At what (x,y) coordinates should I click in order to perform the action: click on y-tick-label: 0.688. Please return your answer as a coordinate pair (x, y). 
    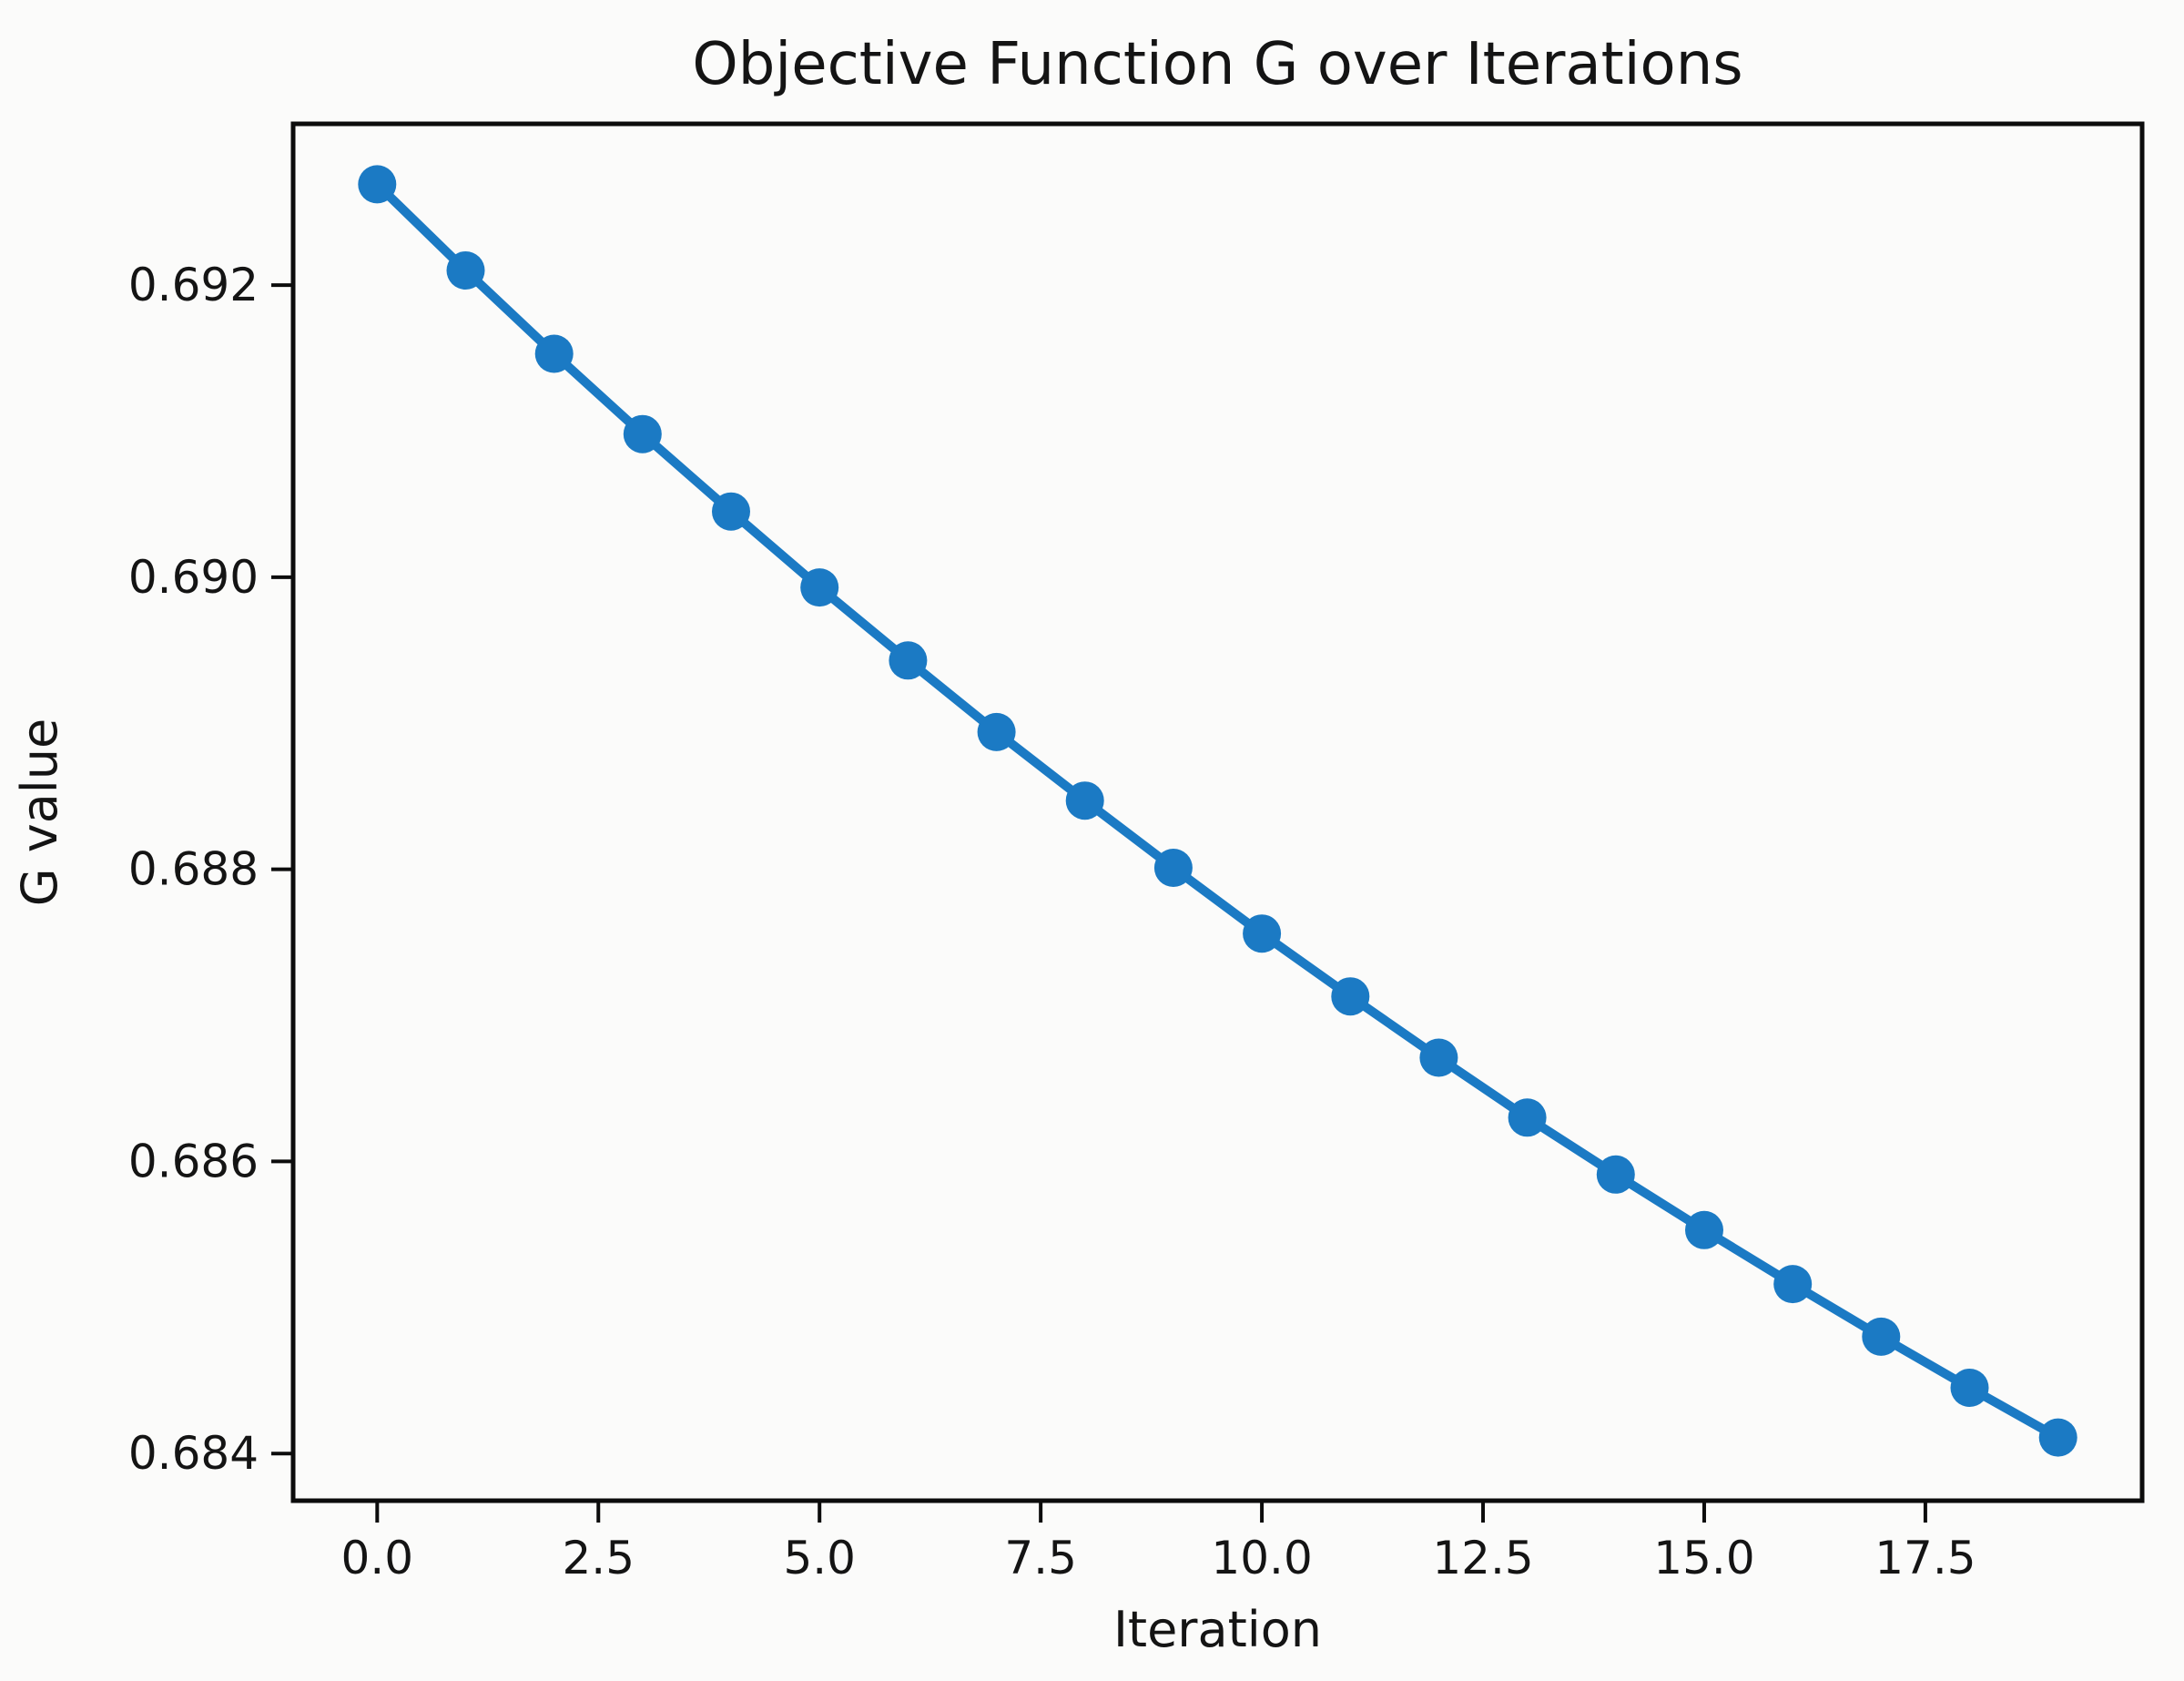
    Looking at the image, I should click on (194, 869).